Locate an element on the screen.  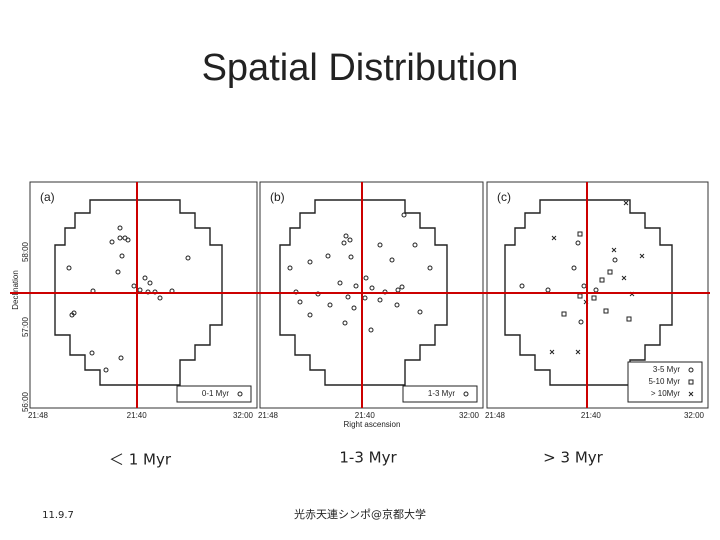
points-b is located at coordinates (360, 272).